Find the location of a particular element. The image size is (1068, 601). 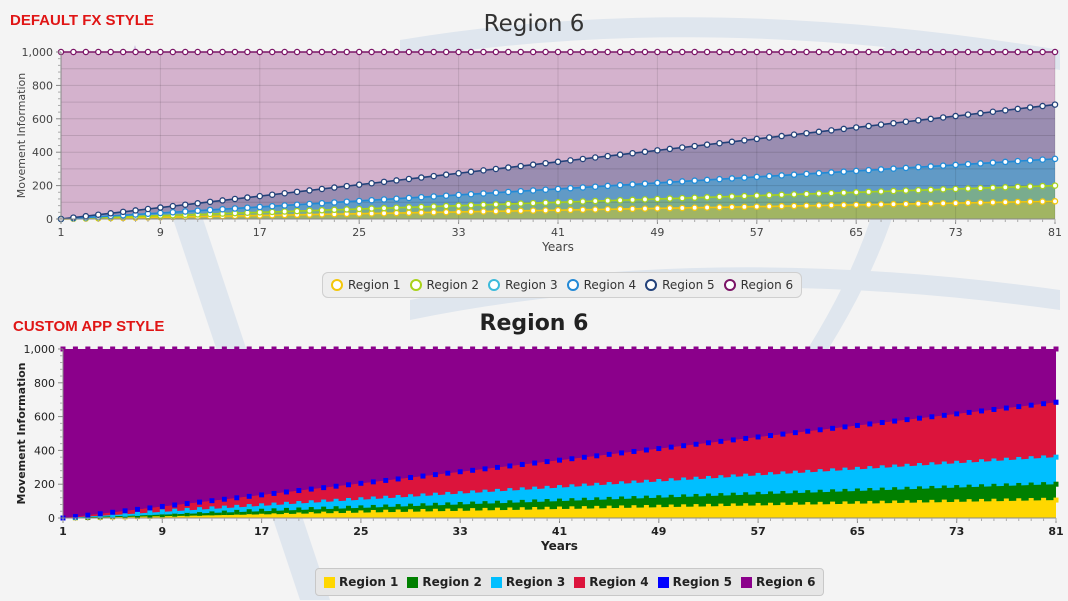

x-tick-label: 81 is located at coordinates (1055, 232).